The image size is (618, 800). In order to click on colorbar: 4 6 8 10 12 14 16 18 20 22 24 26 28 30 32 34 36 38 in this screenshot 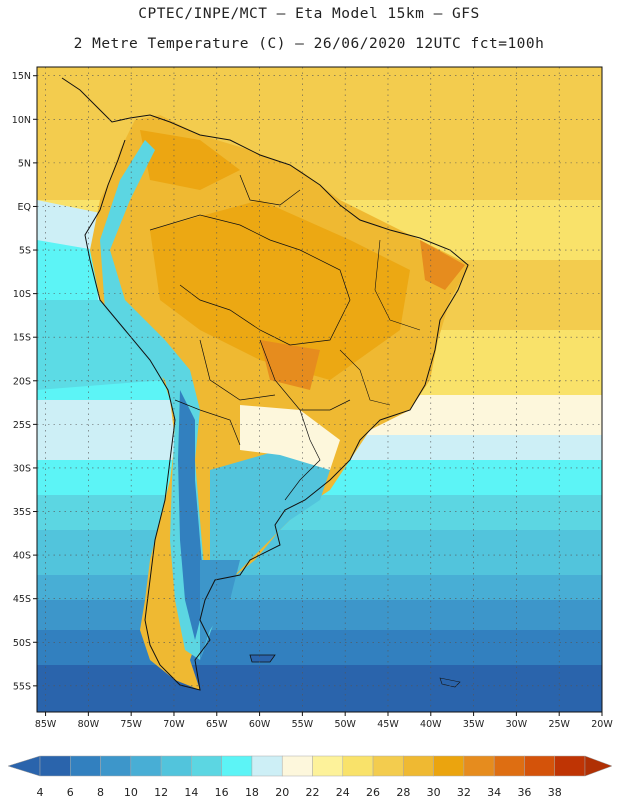, I will do `click(310, 777)`.